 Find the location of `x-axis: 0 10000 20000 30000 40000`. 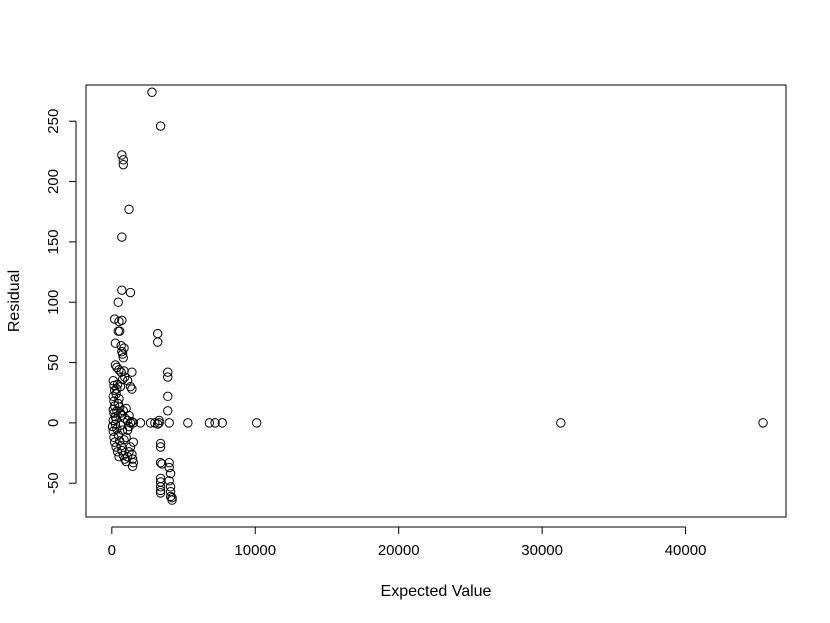

x-axis: 0 10000 20000 30000 40000 is located at coordinates (407, 542).